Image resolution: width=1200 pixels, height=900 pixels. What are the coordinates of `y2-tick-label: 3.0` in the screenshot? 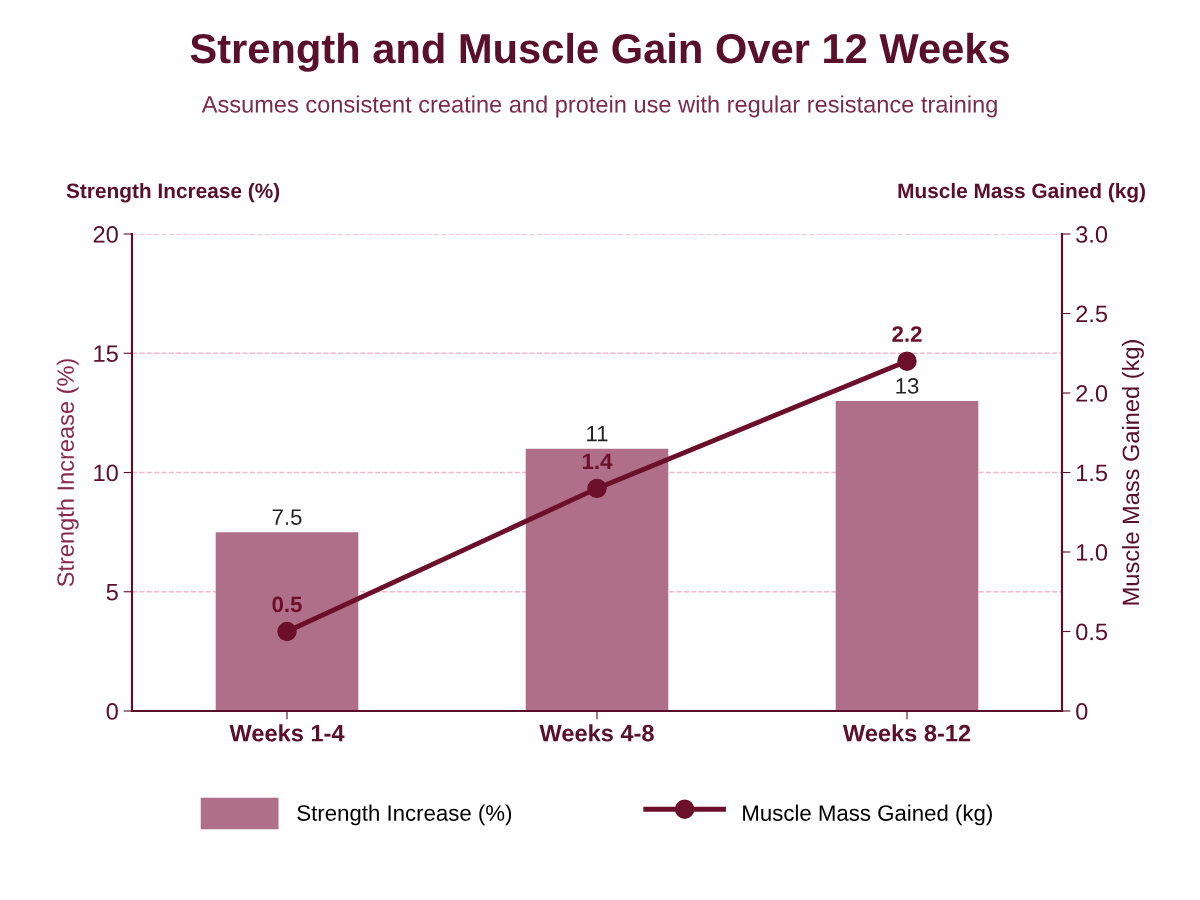 It's located at (1092, 234).